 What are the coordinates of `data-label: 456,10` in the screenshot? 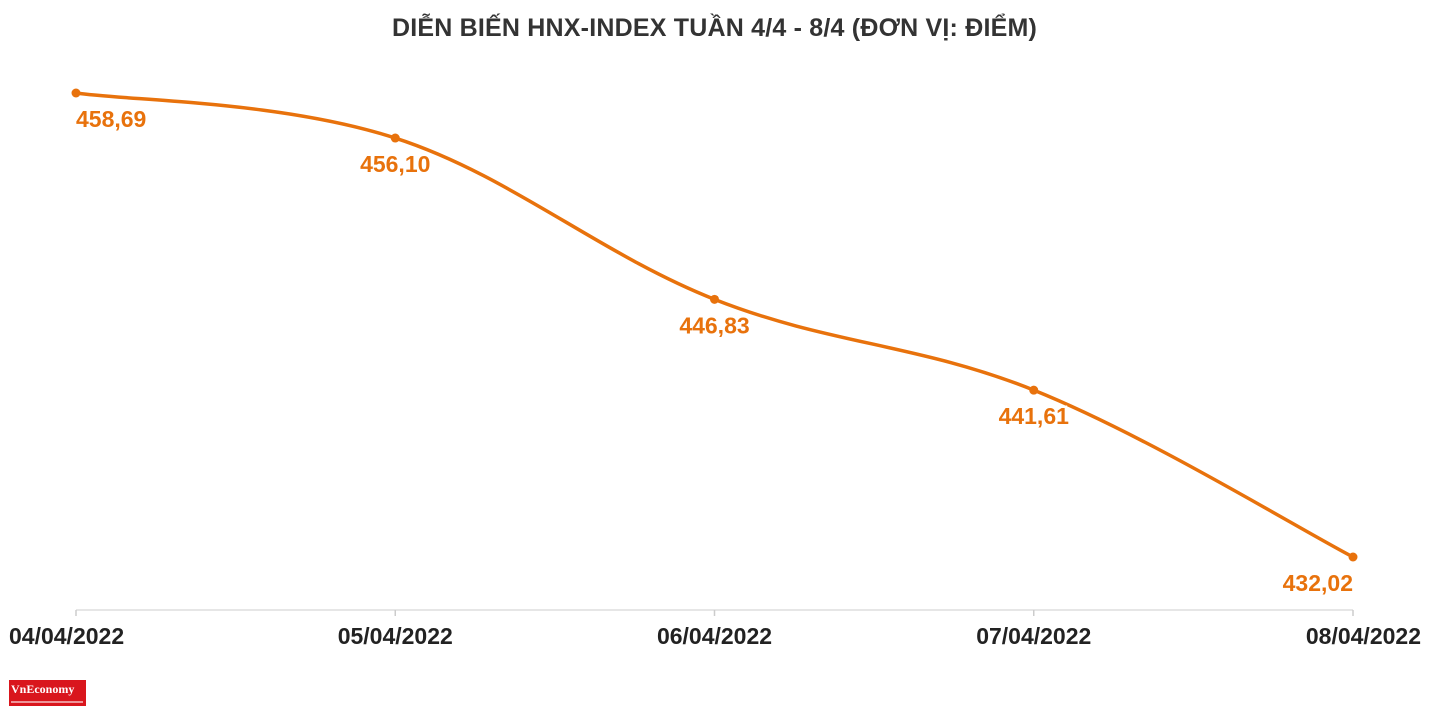 It's located at (395, 164).